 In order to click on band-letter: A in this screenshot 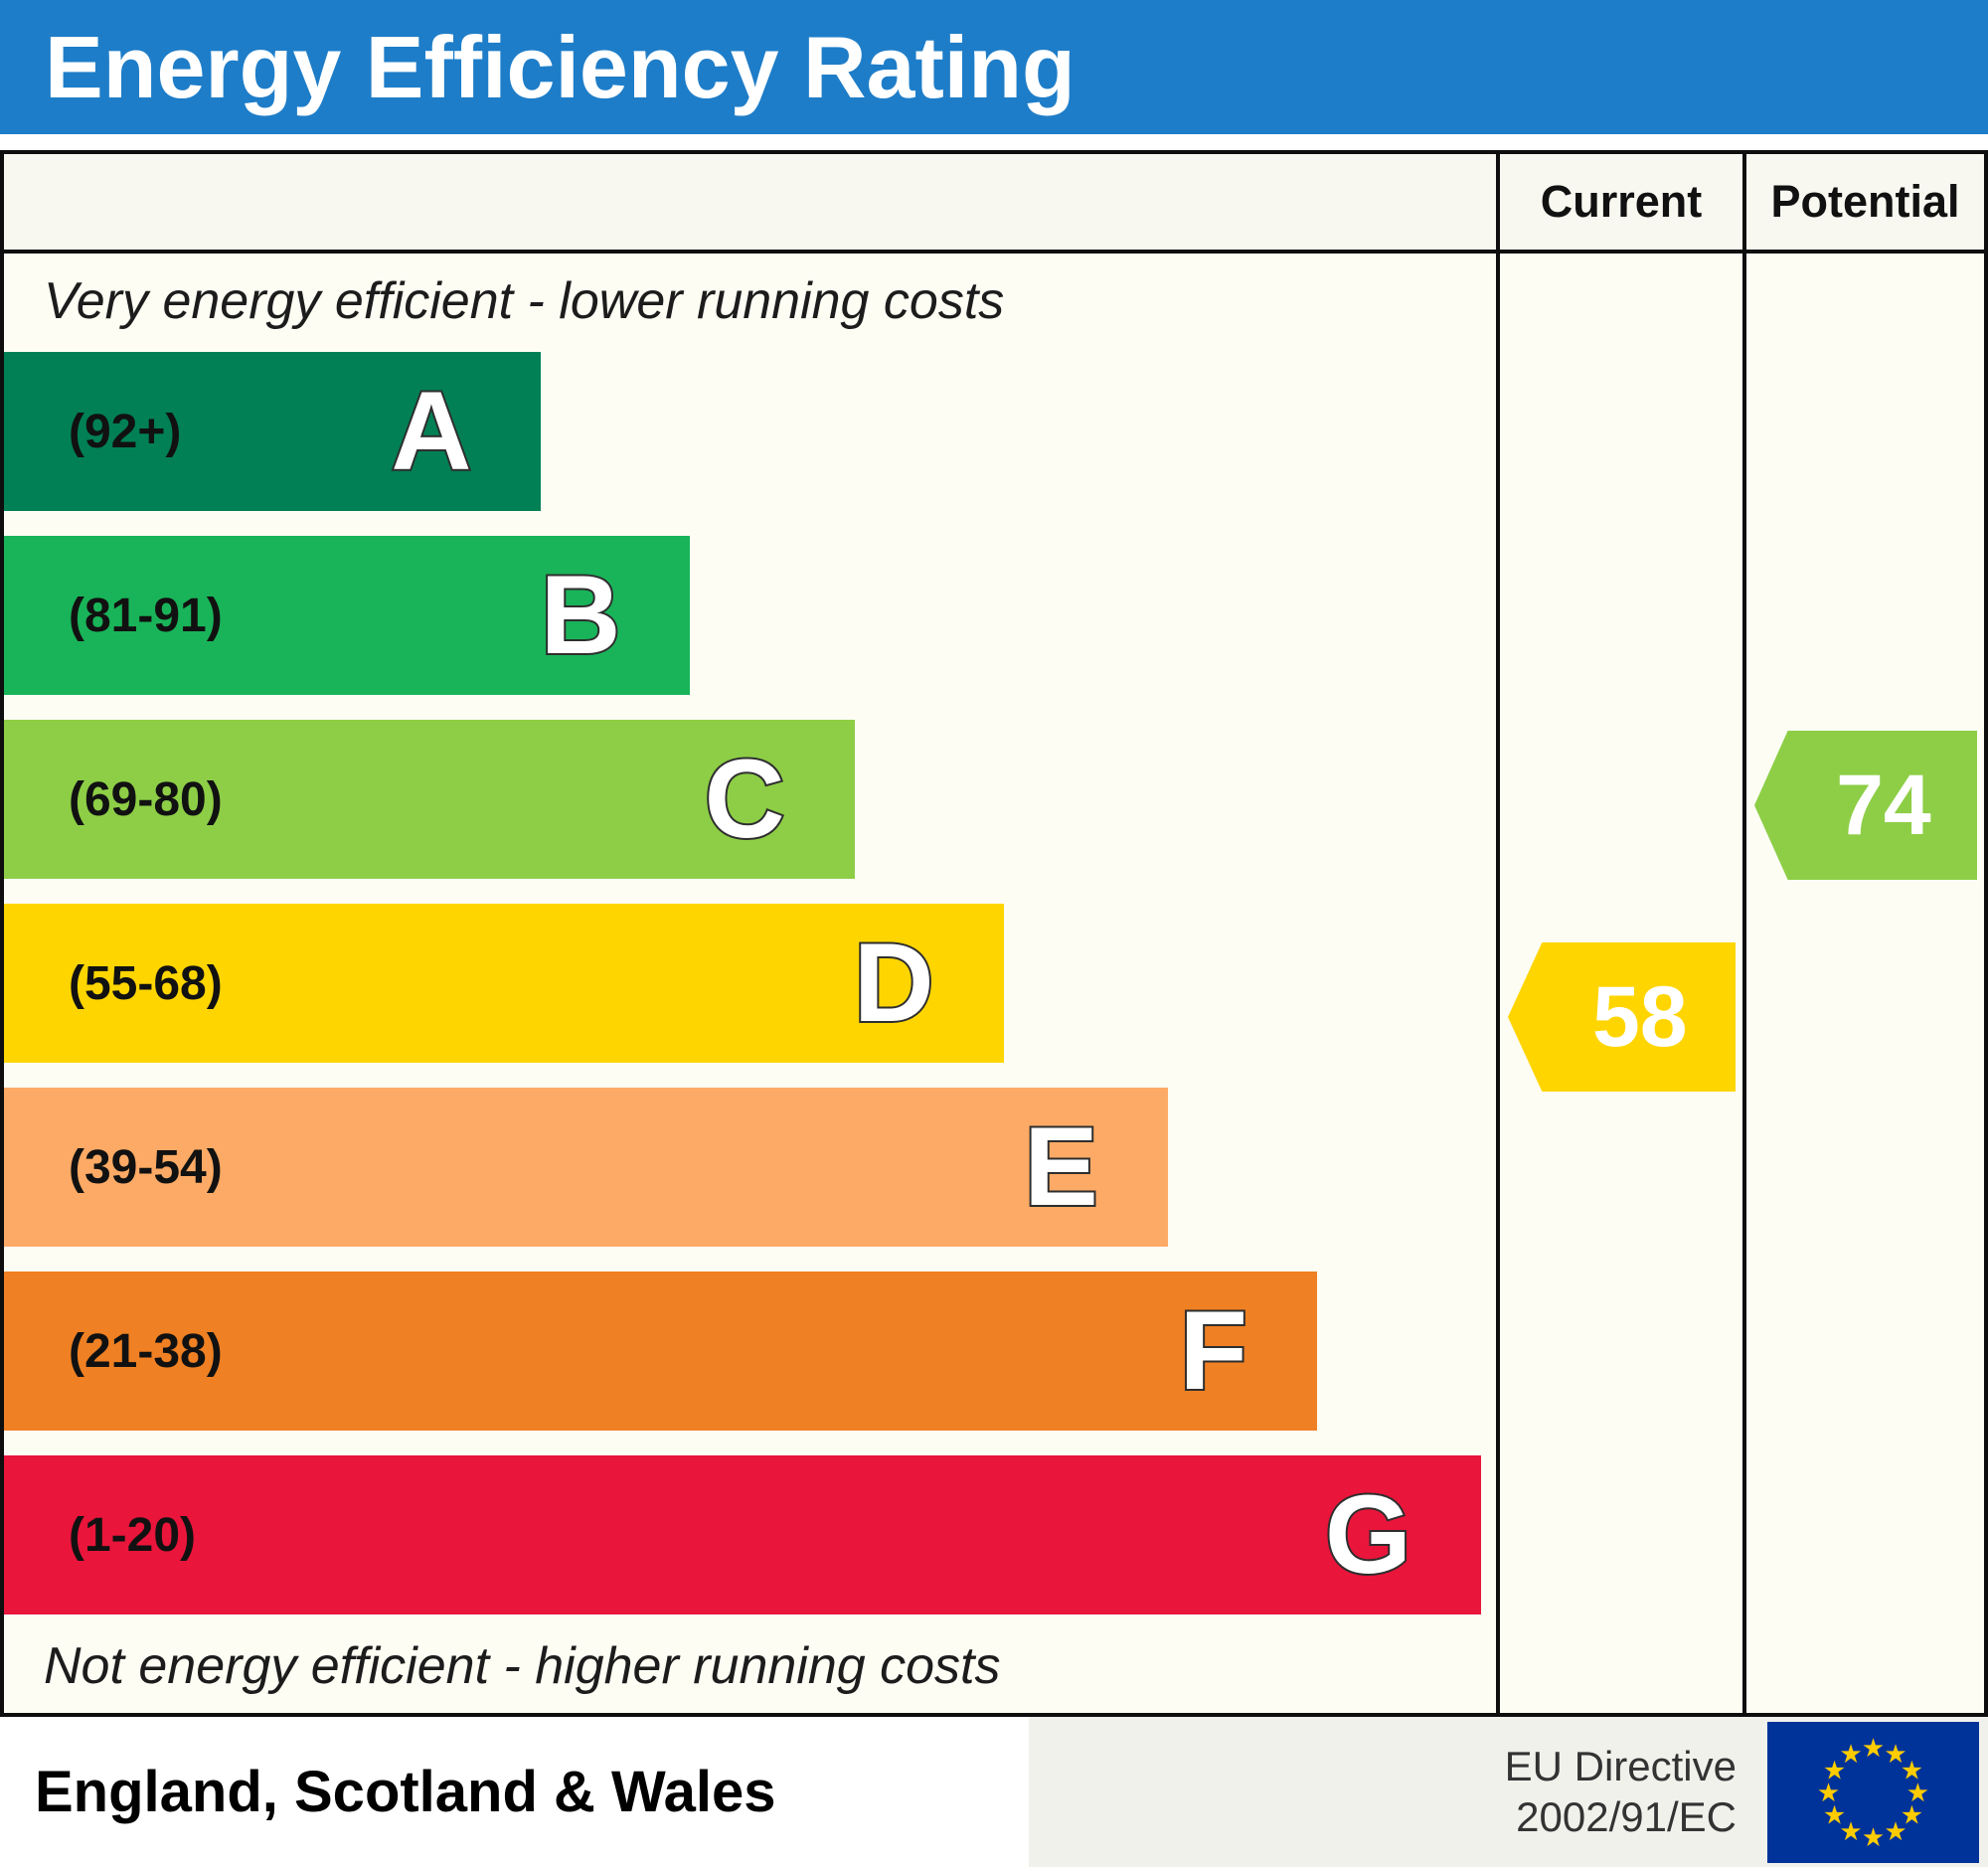, I will do `click(431, 431)`.